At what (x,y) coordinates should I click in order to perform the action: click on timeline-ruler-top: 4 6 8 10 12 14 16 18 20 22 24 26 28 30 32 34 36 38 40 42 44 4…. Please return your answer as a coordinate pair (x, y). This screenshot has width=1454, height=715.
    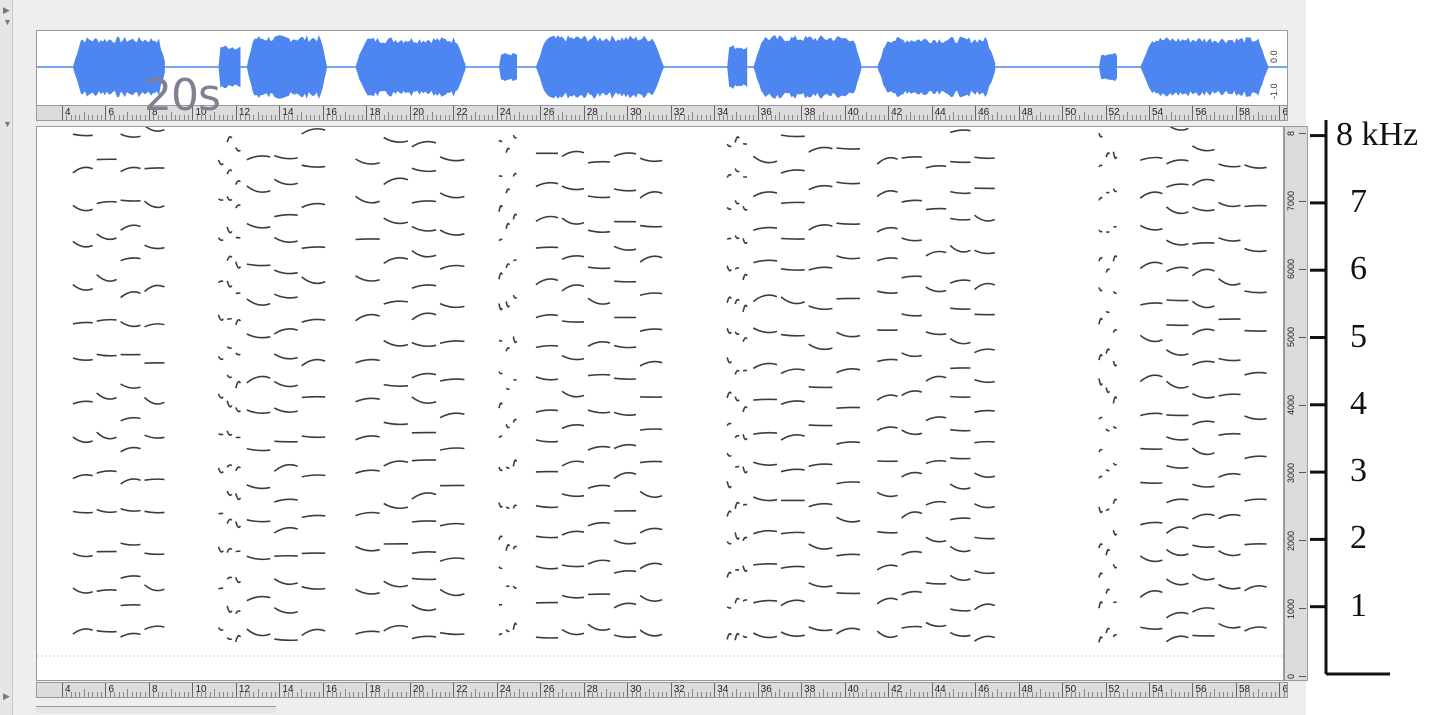
    Looking at the image, I should click on (662, 113).